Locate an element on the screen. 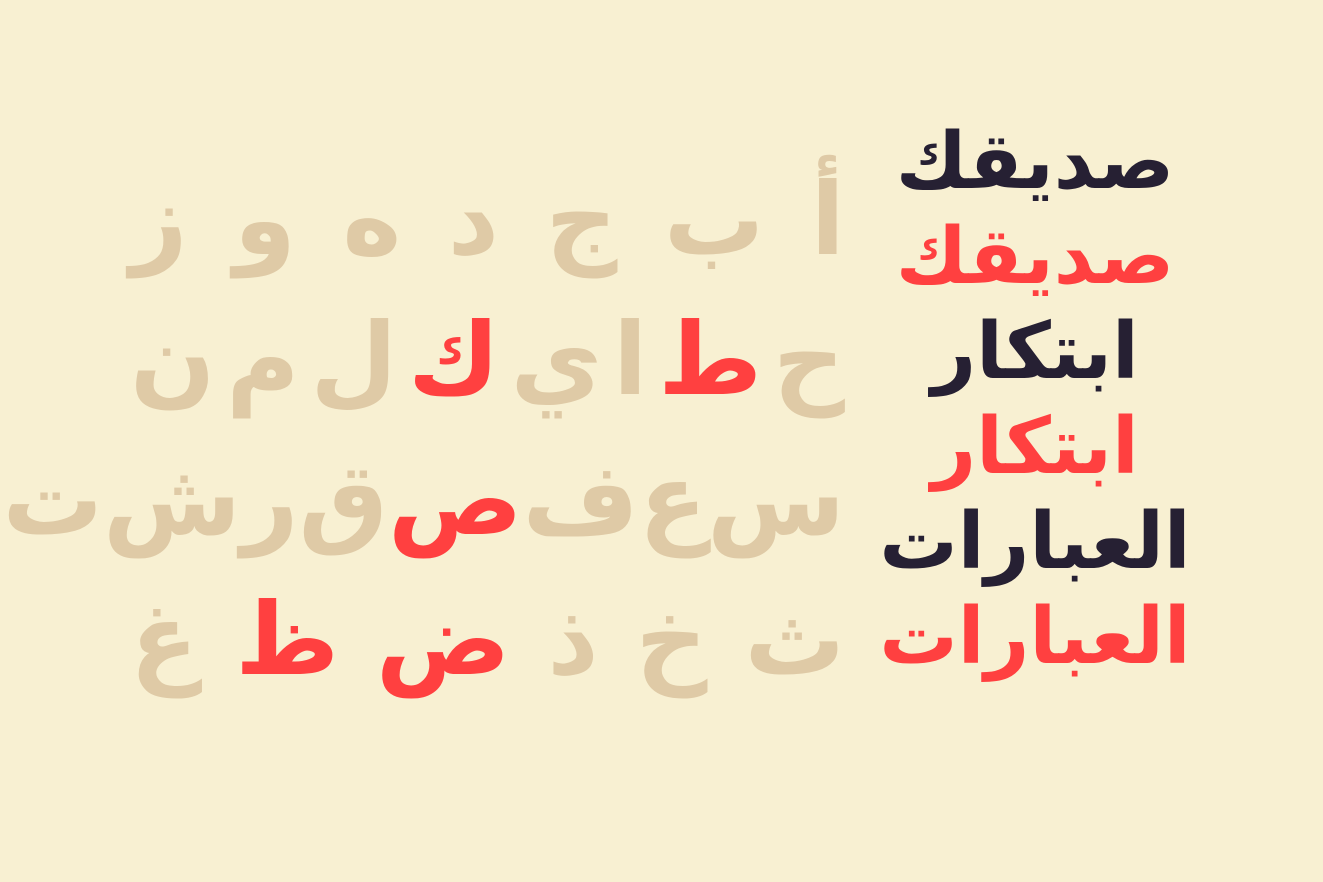  letter-glyph: ش is located at coordinates (172, 499).